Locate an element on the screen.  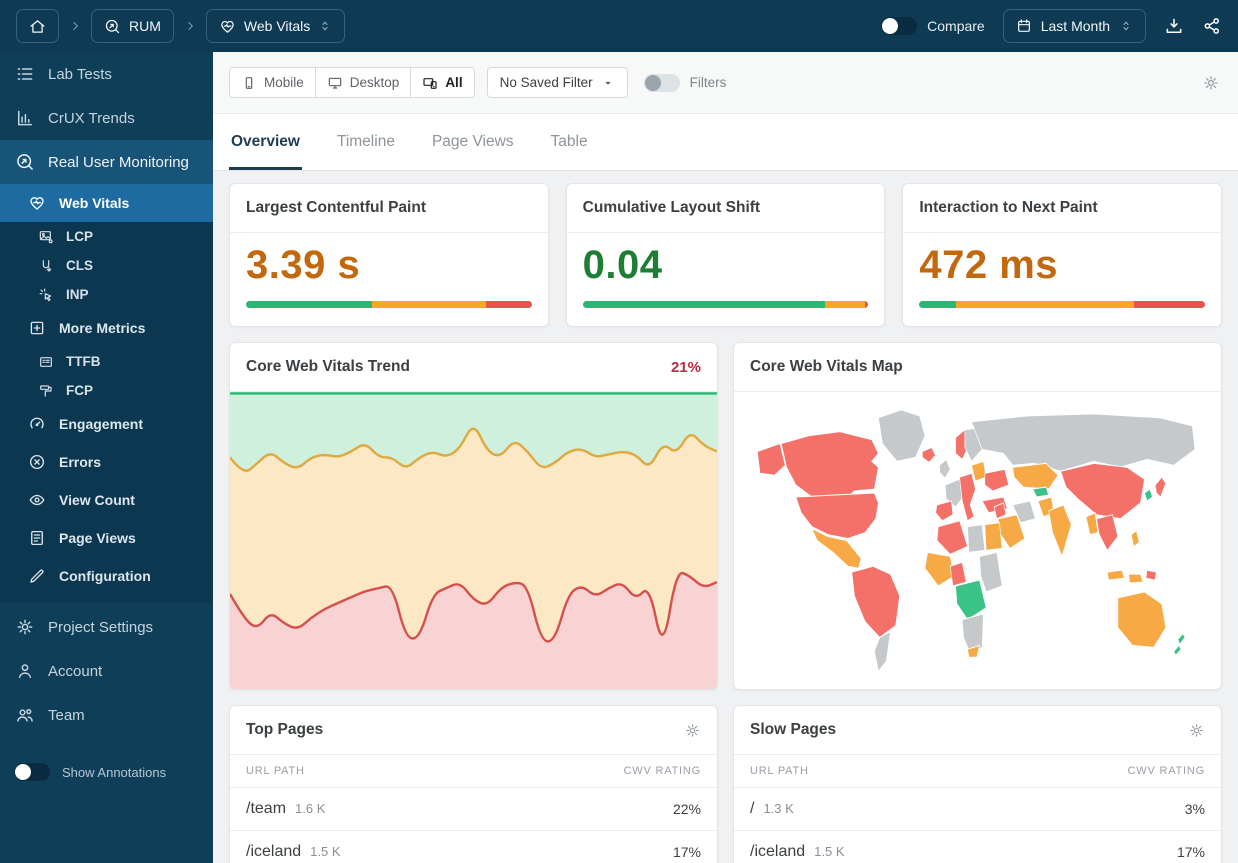
tab-timeline: Timeline is located at coordinates (365, 141).